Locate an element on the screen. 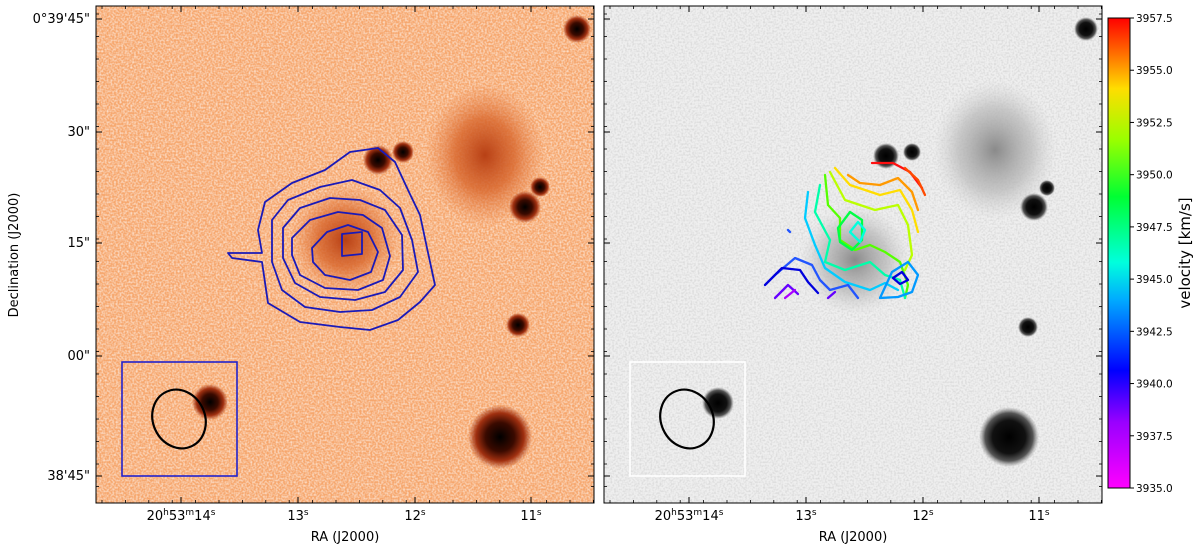 The image size is (1200, 550). left-hi-contours is located at coordinates (331, 239).